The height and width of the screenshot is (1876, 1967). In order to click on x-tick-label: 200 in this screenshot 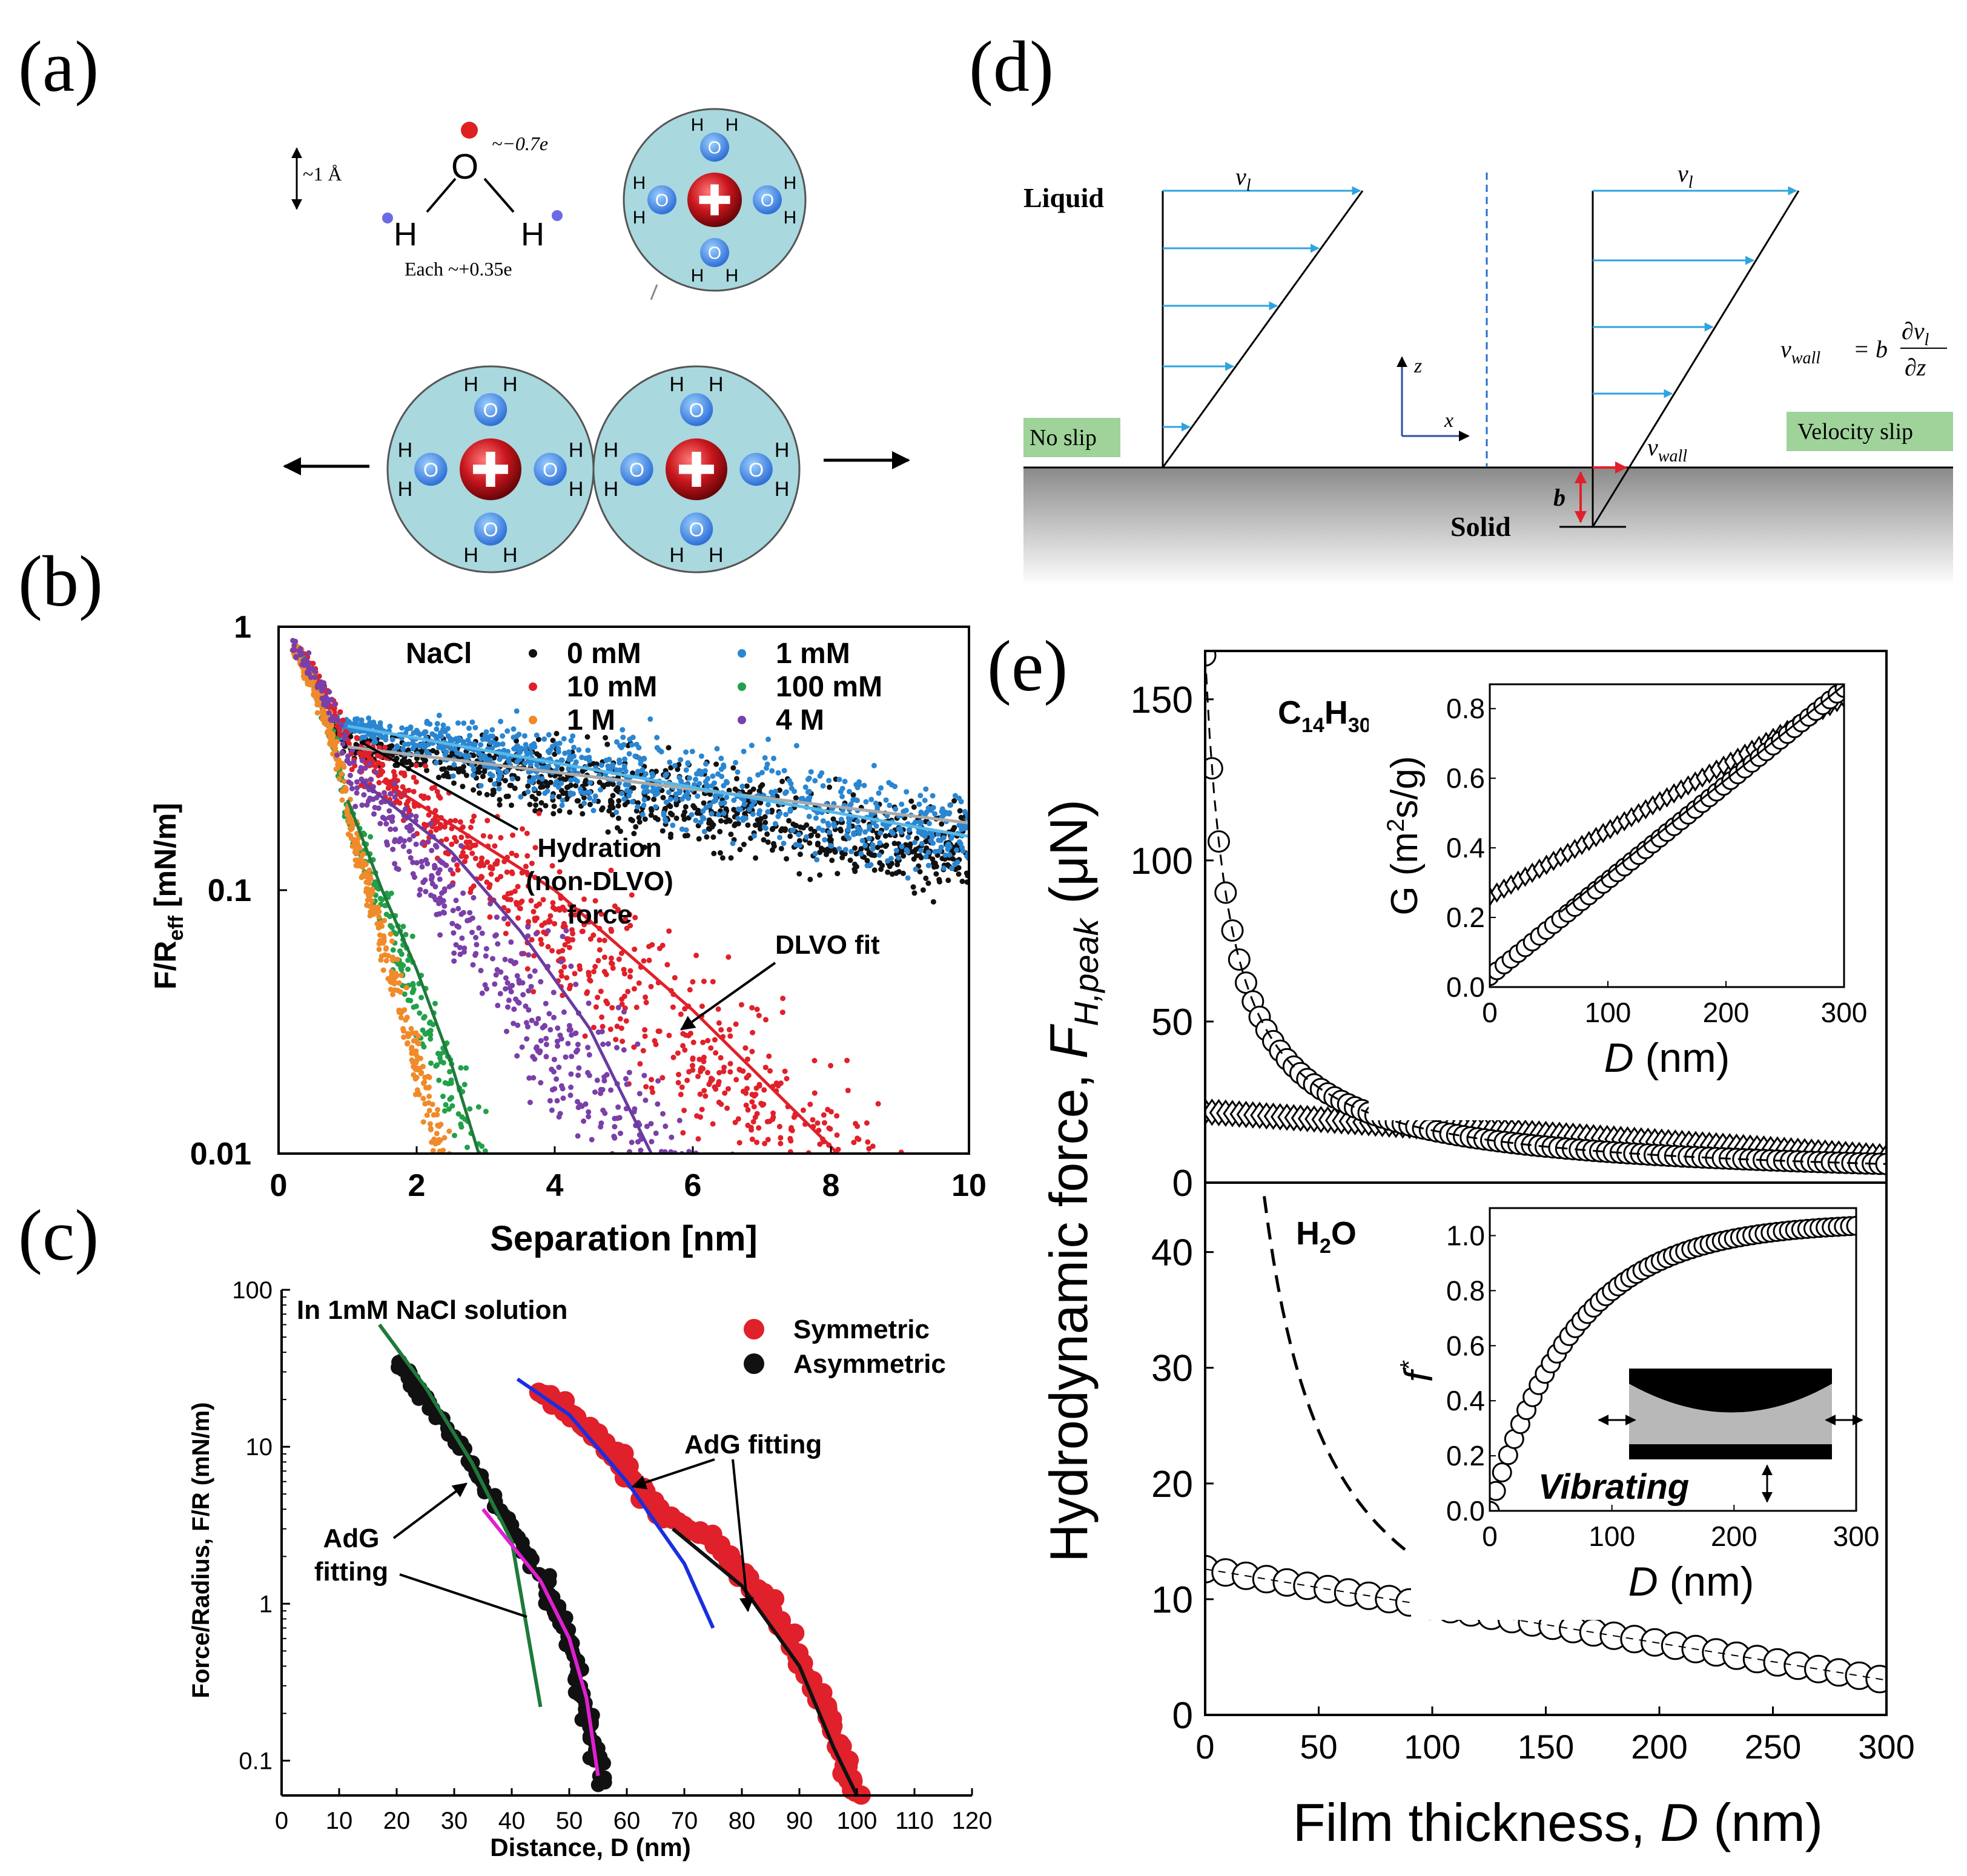, I will do `click(1659, 1747)`.